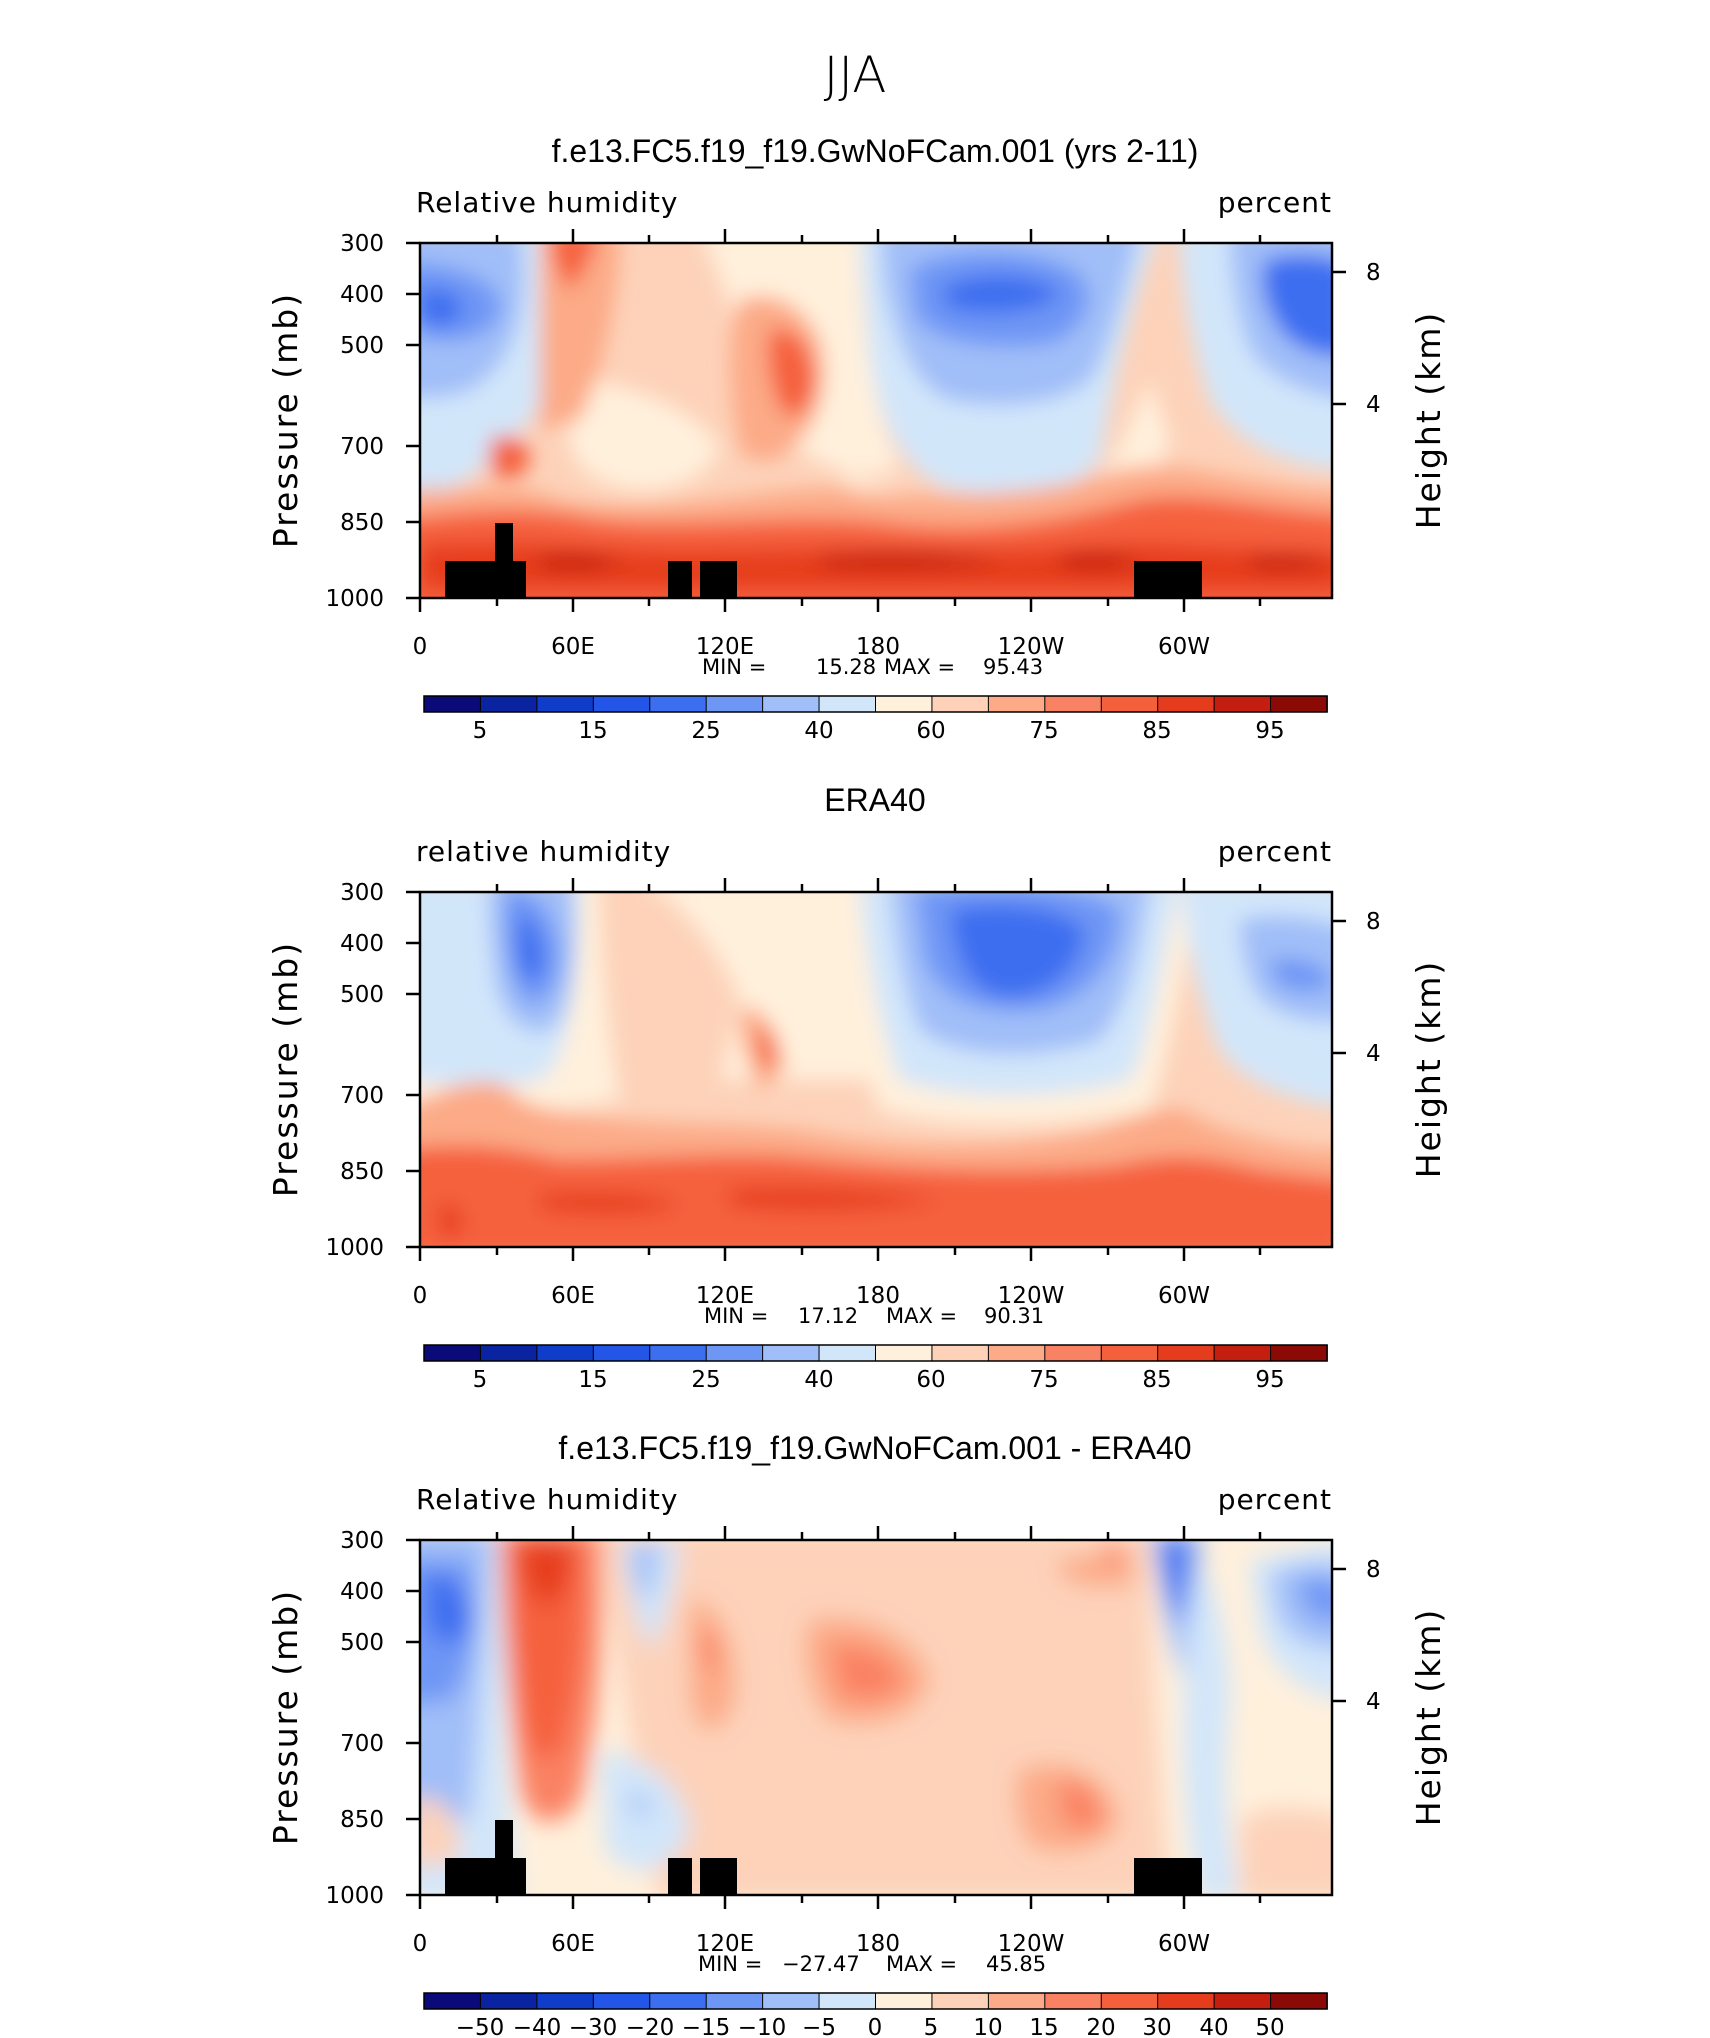  Describe the element at coordinates (644, 435) in the screenshot. I see `contour-cream` at that location.